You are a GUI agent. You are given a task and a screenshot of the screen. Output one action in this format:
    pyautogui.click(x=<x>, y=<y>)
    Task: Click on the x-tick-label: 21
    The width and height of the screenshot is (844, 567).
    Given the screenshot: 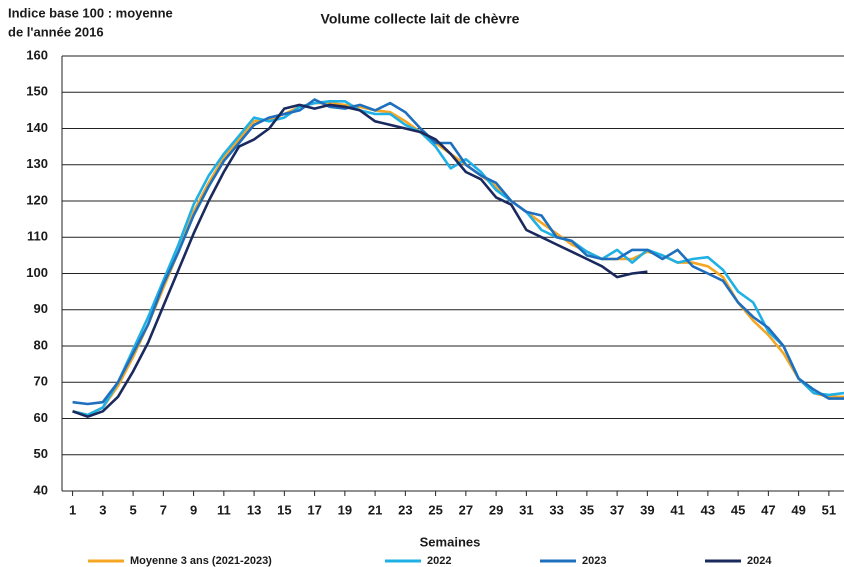 What is the action you would take?
    pyautogui.click(x=375, y=509)
    